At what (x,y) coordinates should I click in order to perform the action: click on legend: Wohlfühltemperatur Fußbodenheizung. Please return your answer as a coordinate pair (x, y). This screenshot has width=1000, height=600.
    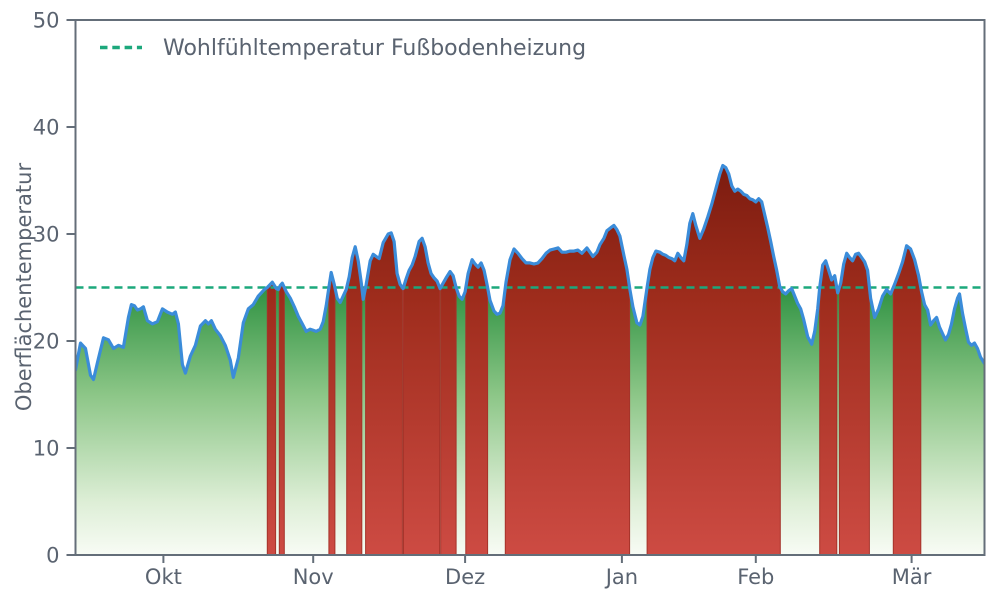
    Looking at the image, I should click on (343, 48).